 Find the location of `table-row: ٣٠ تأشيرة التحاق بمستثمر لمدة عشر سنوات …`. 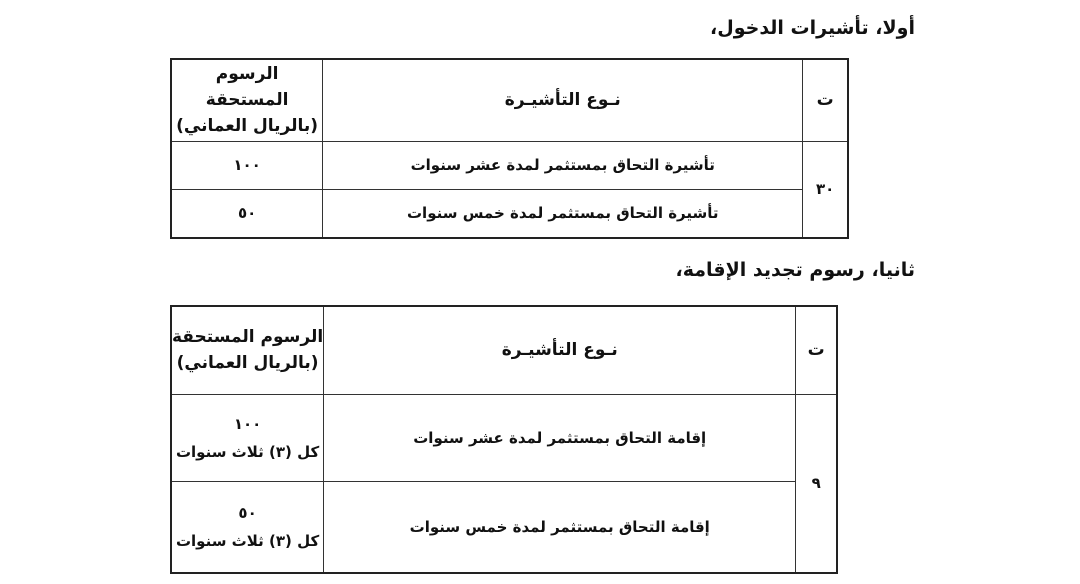

table-row: ٣٠ تأشيرة التحاق بمستثمر لمدة عشر سنوات … is located at coordinates (509, 189).